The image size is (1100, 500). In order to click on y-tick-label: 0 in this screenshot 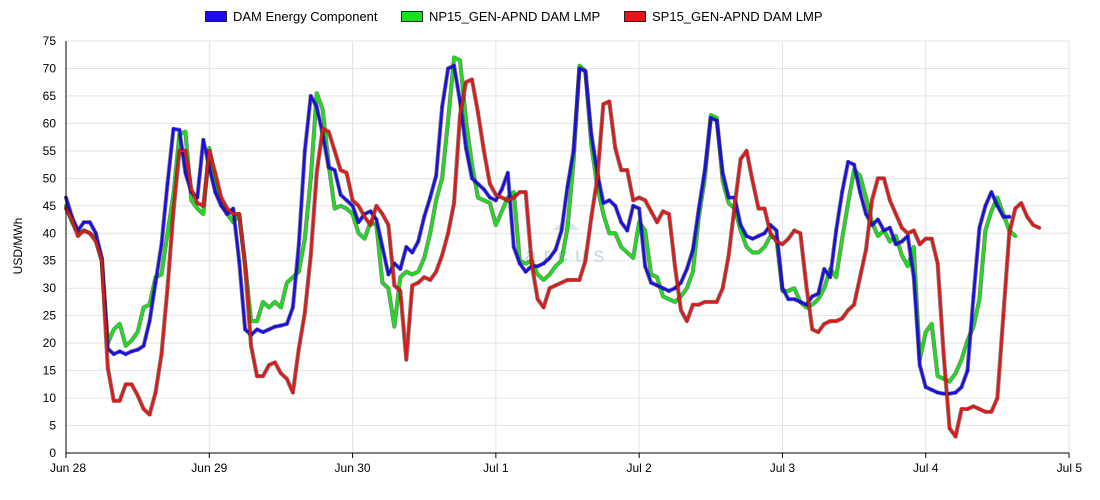, I will do `click(52, 453)`.